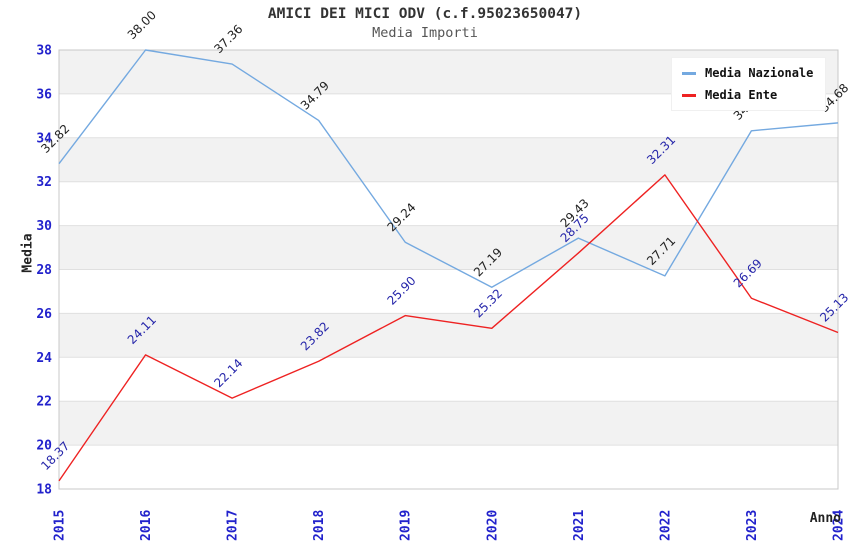  Describe the element at coordinates (44, 314) in the screenshot. I see `y-tick-label: 26` at that location.